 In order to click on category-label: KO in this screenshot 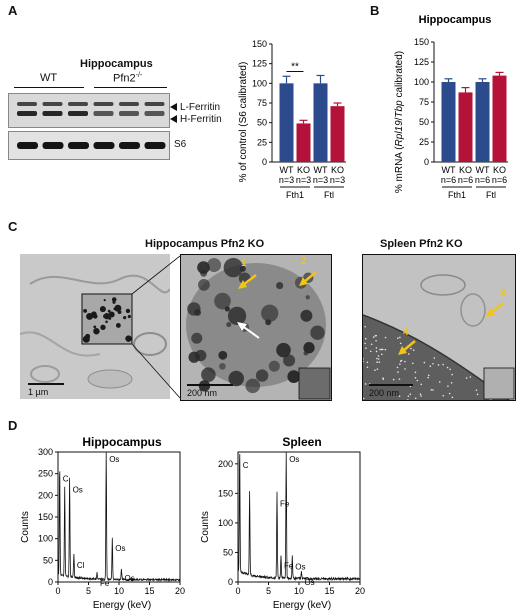, I will do `click(465, 170)`.